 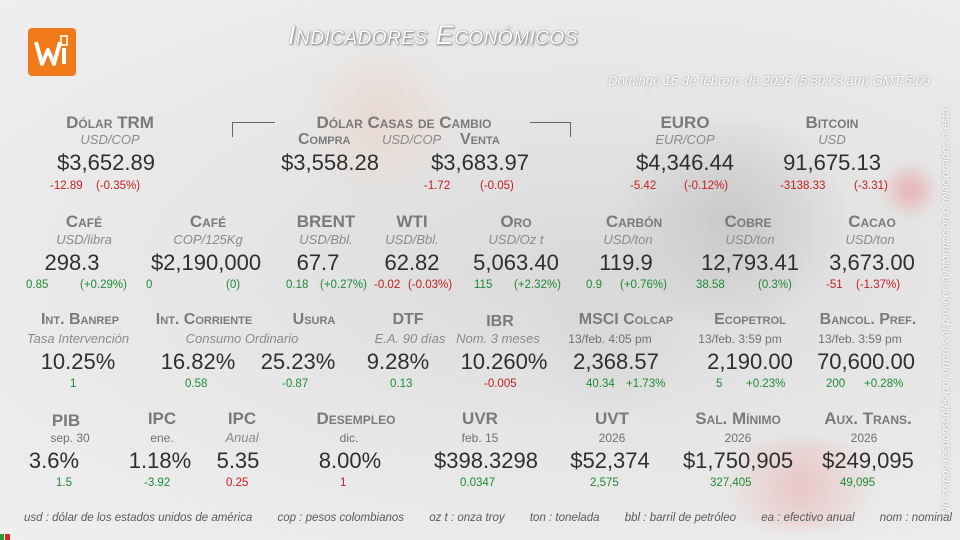 What do you see at coordinates (467, 518) in the screenshot?
I see `glossary-ozt: oz t : onza troy` at bounding box center [467, 518].